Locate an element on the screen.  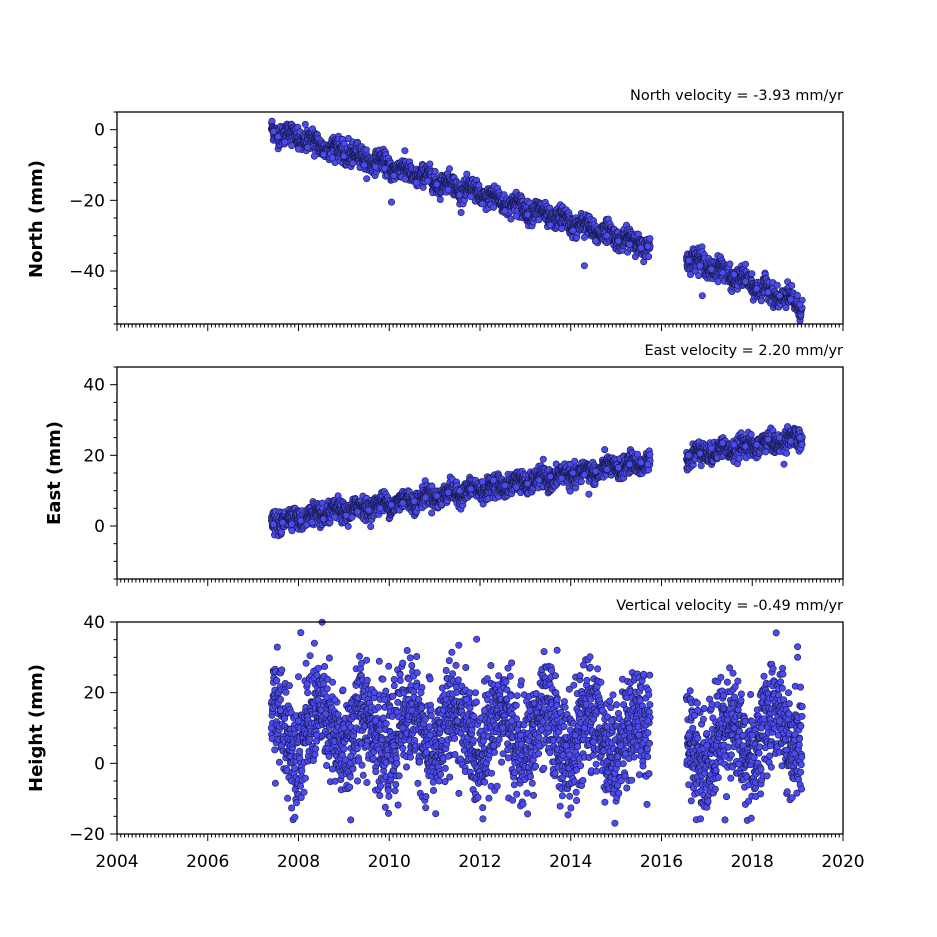
north-velocity-title: North velocity = -3.93 mm/yr is located at coordinates (736, 96).